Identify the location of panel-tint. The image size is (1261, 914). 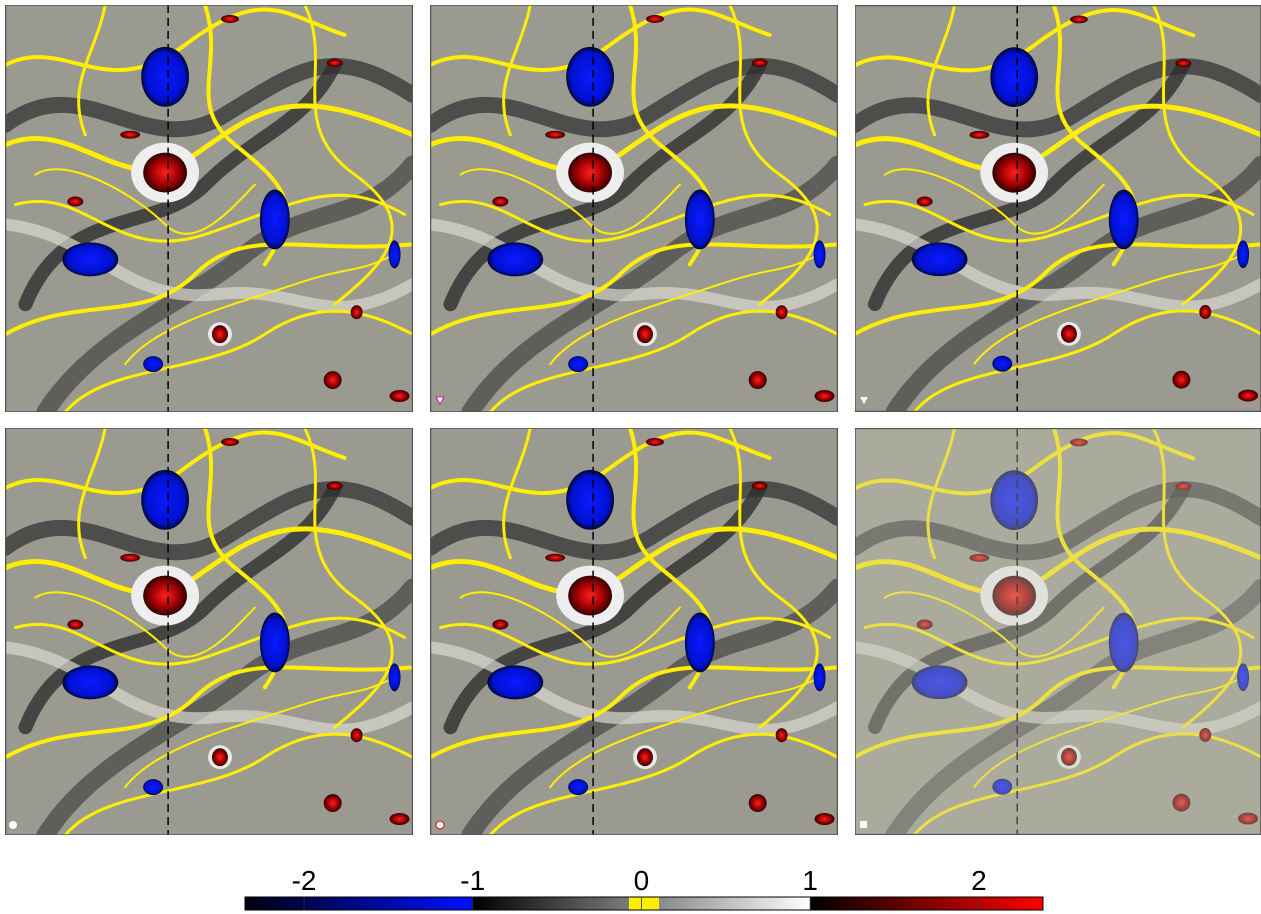
(1058, 631).